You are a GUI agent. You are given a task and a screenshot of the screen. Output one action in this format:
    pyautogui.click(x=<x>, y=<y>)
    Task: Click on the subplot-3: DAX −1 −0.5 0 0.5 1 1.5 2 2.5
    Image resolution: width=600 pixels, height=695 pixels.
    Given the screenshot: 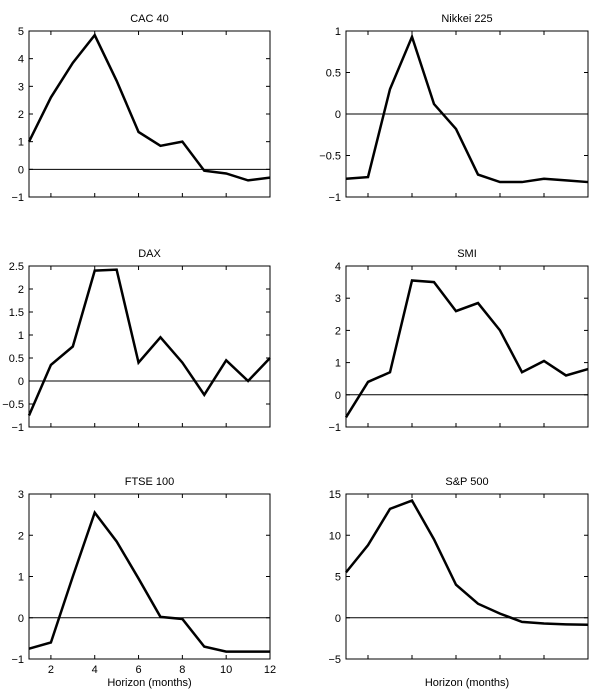 What is the action you would take?
    pyautogui.click(x=136, y=341)
    